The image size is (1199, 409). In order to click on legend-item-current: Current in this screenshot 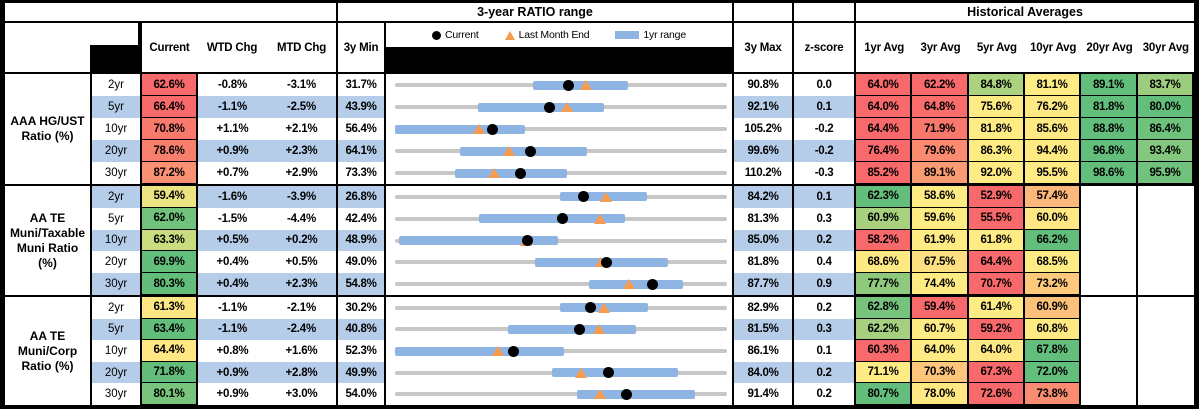, I will do `click(455, 35)`.